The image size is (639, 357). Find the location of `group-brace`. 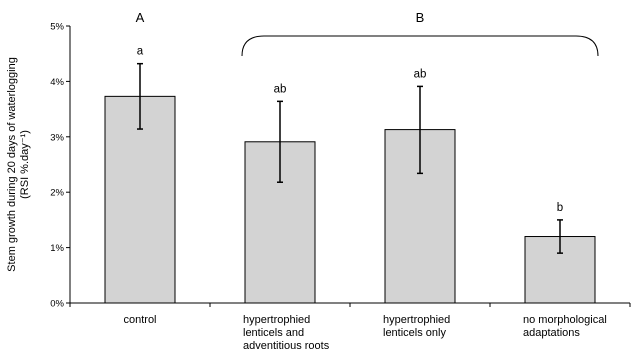

group-brace is located at coordinates (420, 46).